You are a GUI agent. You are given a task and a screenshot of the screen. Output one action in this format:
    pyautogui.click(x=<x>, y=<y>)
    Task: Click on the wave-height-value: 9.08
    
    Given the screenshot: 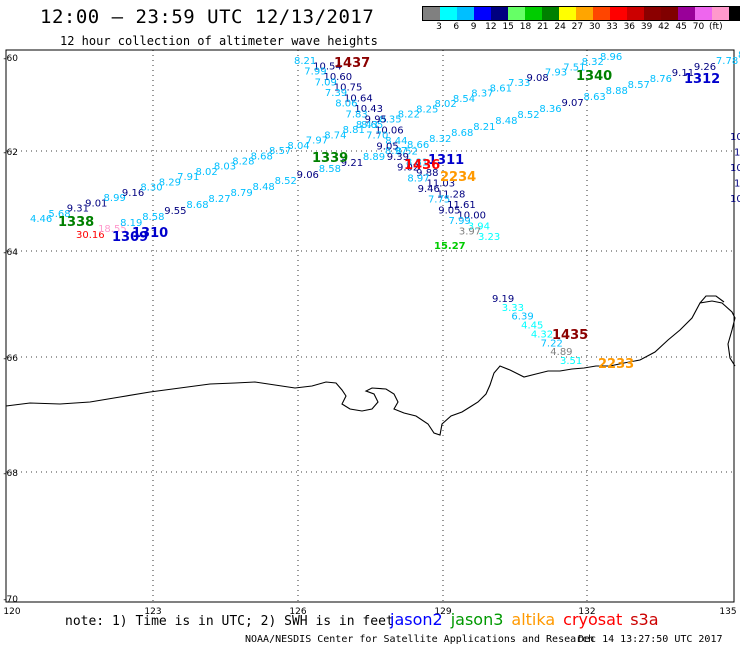 What is the action you would take?
    pyautogui.click(x=537, y=78)
    